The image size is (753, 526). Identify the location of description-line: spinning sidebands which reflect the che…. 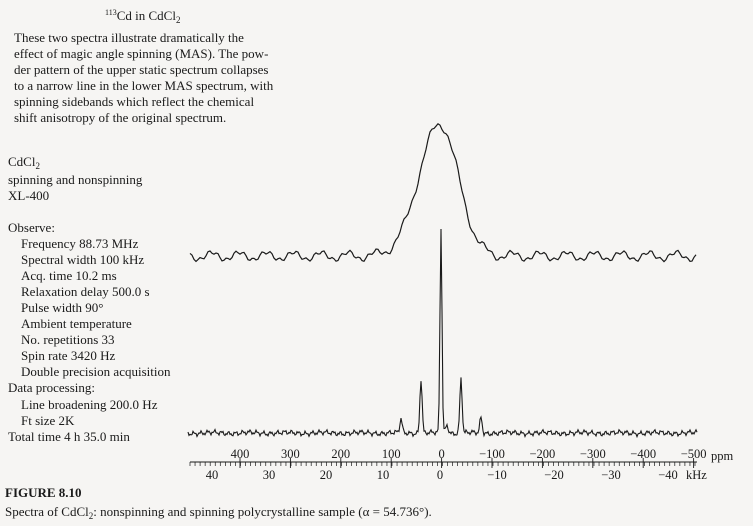
(134, 101).